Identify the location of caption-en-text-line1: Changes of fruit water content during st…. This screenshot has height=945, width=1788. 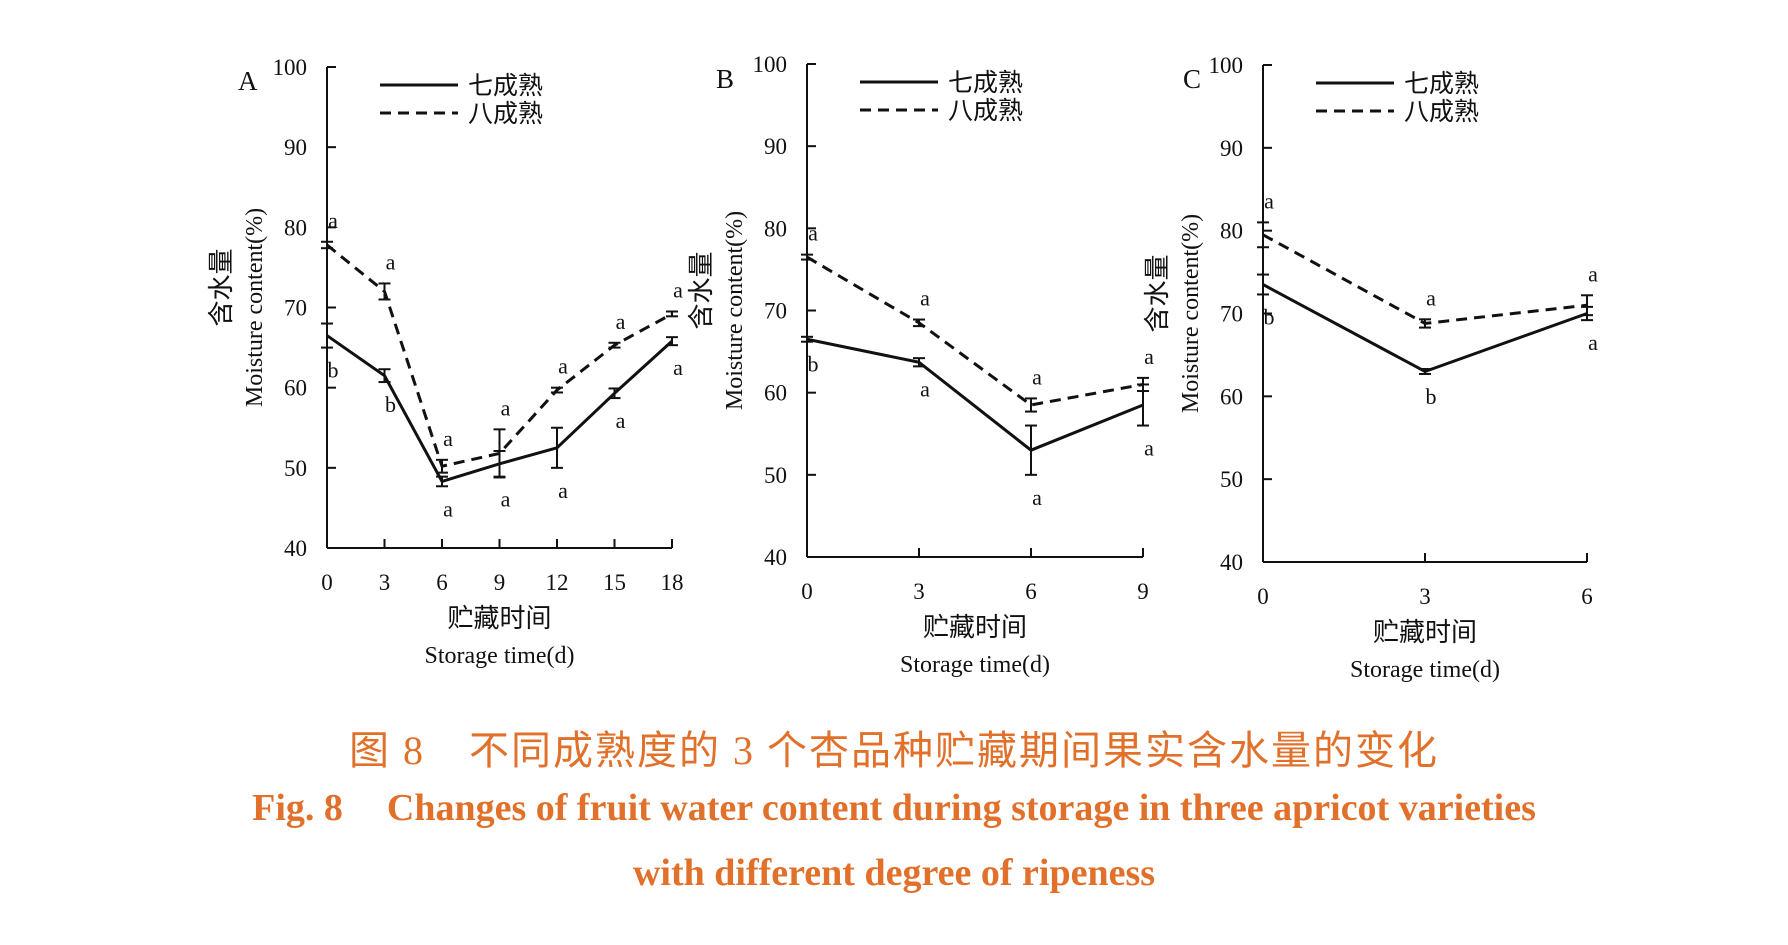
(961, 808).